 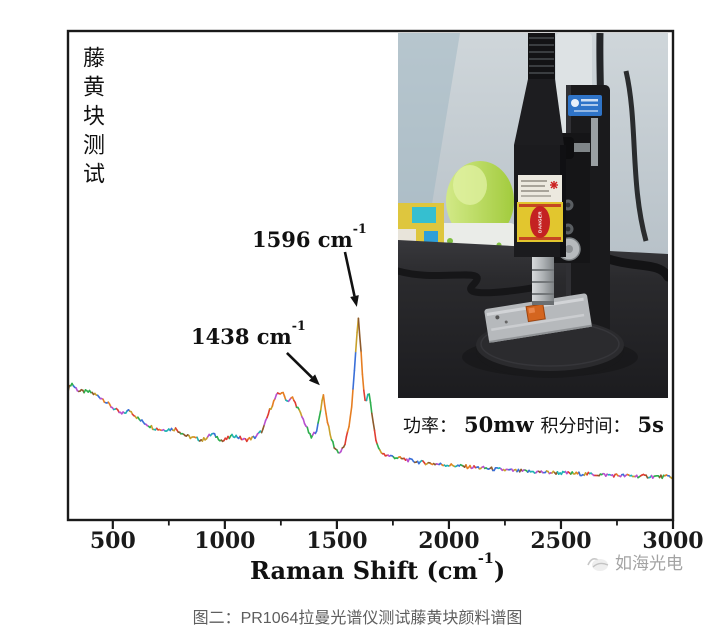 What do you see at coordinates (585, 426) in the screenshot?
I see `integration-label: 积分时间：` at bounding box center [585, 426].